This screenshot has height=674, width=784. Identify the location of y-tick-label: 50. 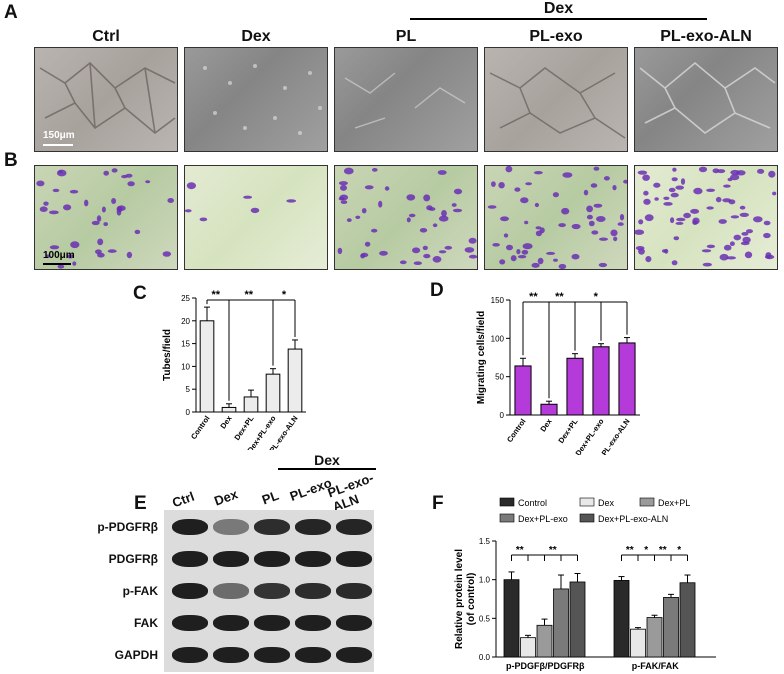
(499, 377).